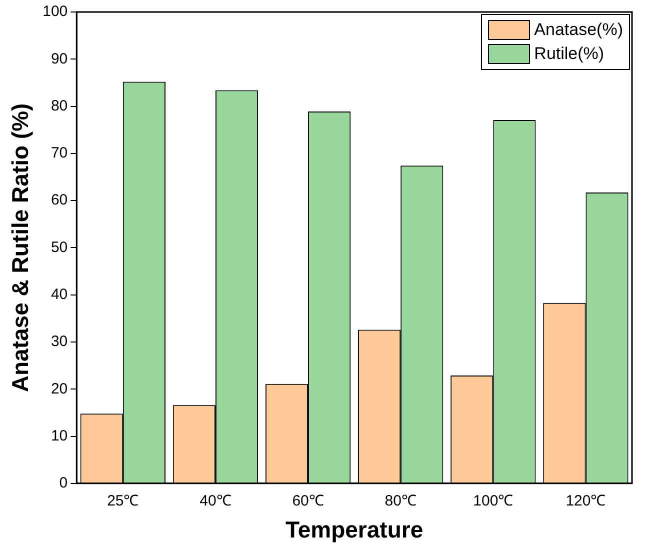 The image size is (654, 553). Describe the element at coordinates (20, 247) in the screenshot. I see `y-axis-title: Anatase & Rutile Ratio (%)` at that location.